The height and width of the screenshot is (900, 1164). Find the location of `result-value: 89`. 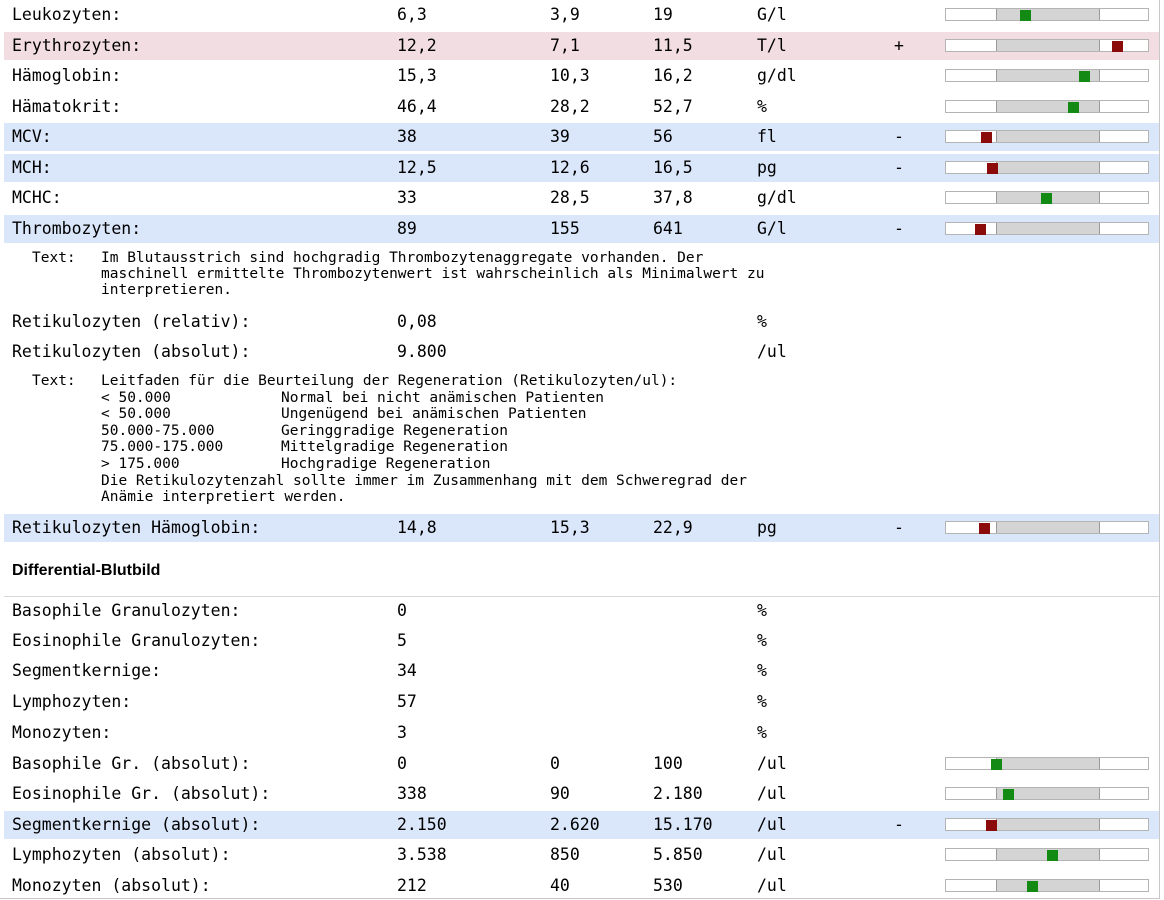

result-value: 89 is located at coordinates (407, 228).